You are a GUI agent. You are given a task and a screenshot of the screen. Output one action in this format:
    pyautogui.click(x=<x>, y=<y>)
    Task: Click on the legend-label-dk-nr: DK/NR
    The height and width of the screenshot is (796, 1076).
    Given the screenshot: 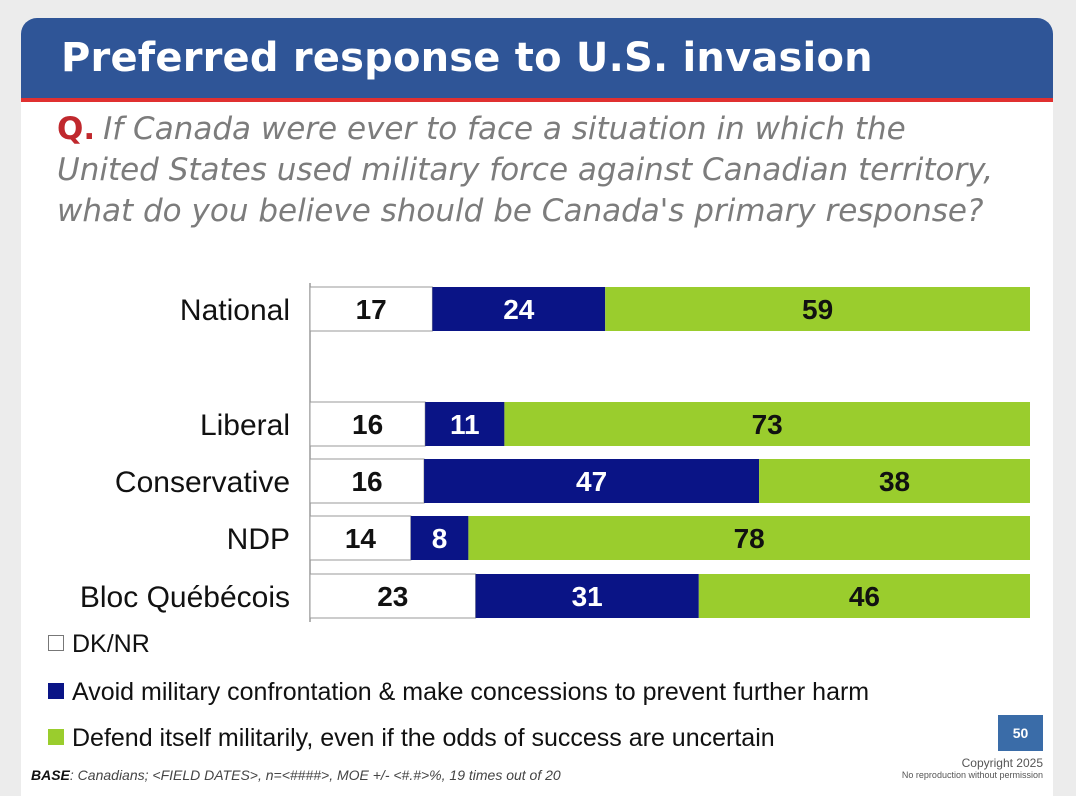 What is the action you would take?
    pyautogui.click(x=111, y=644)
    